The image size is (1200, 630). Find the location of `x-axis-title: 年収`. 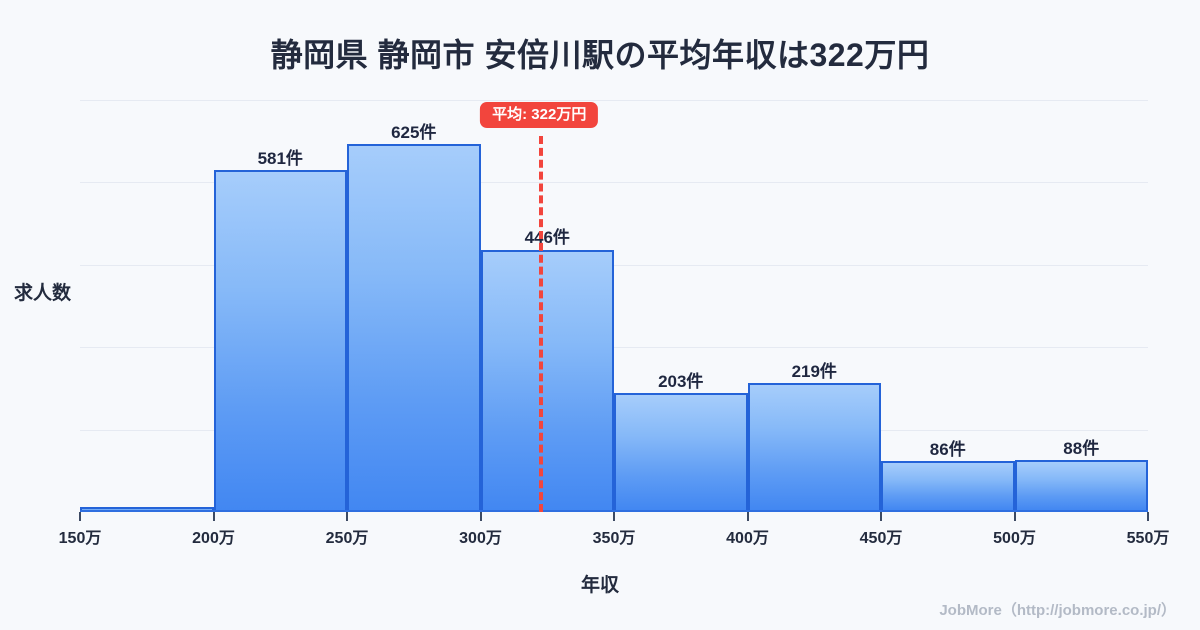

x-axis-title: 年収 is located at coordinates (599, 585).